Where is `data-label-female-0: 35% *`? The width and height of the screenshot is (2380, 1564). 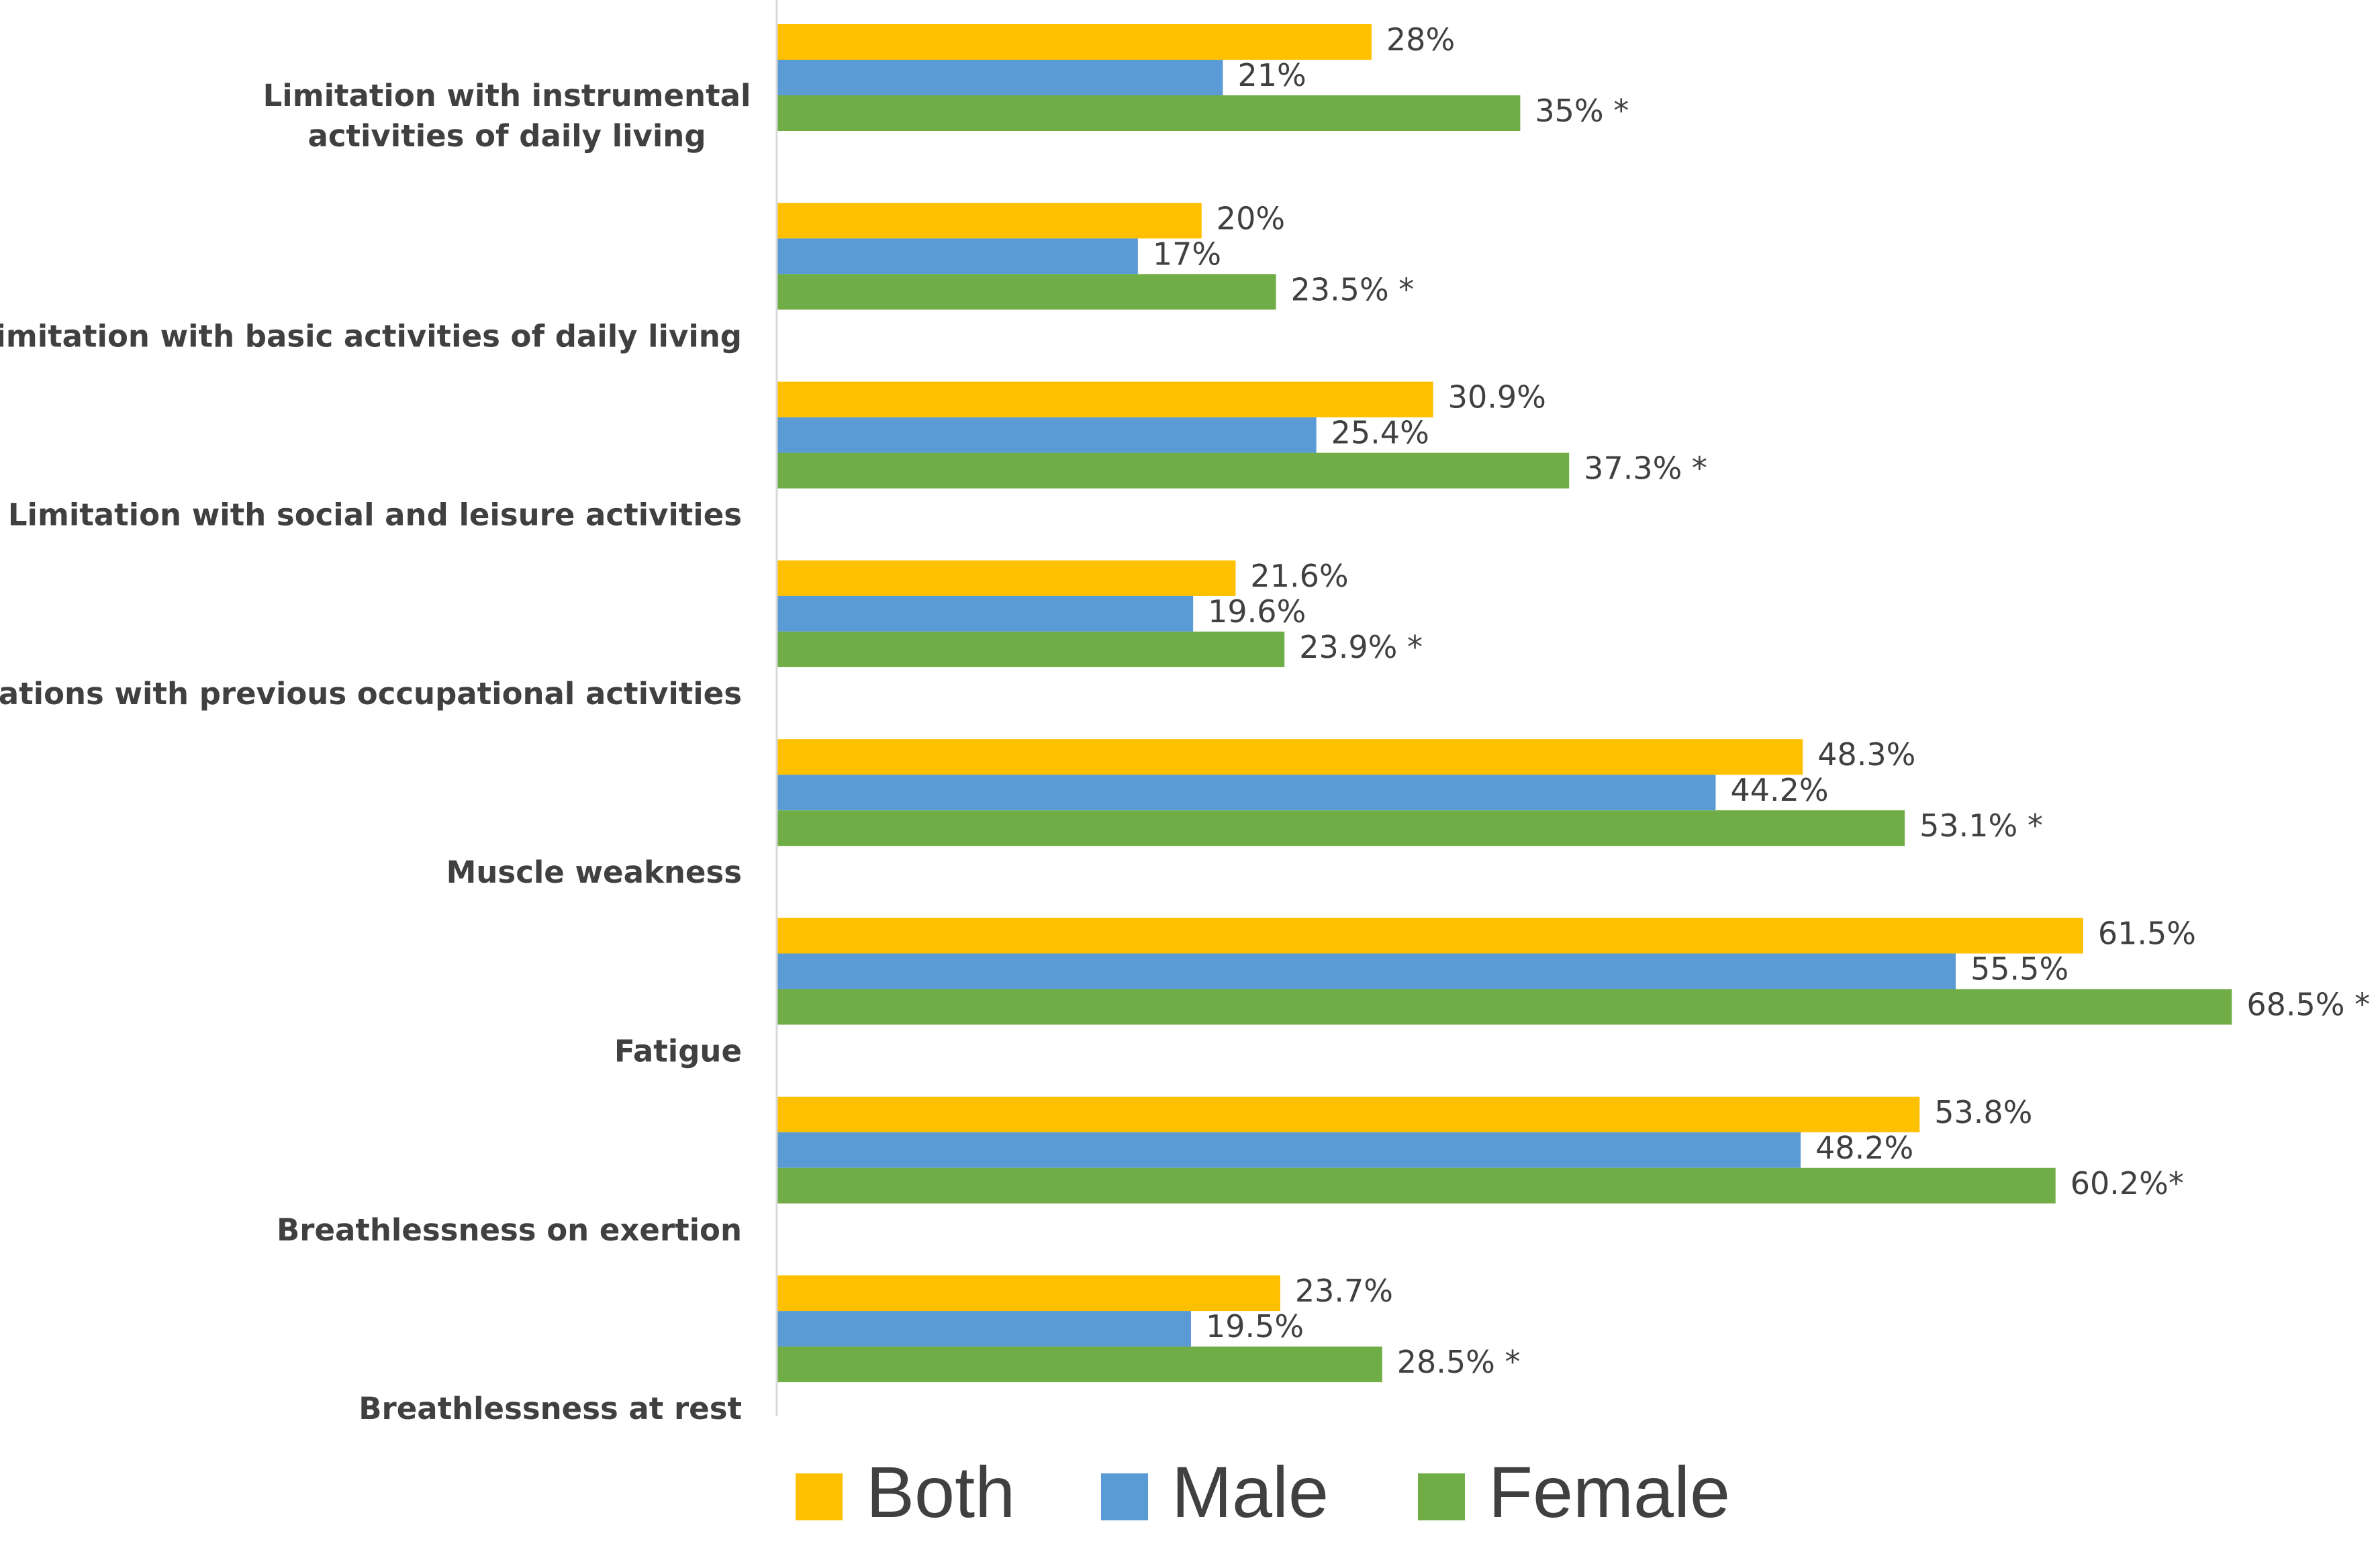
data-label-female-0: 35% * is located at coordinates (1582, 111).